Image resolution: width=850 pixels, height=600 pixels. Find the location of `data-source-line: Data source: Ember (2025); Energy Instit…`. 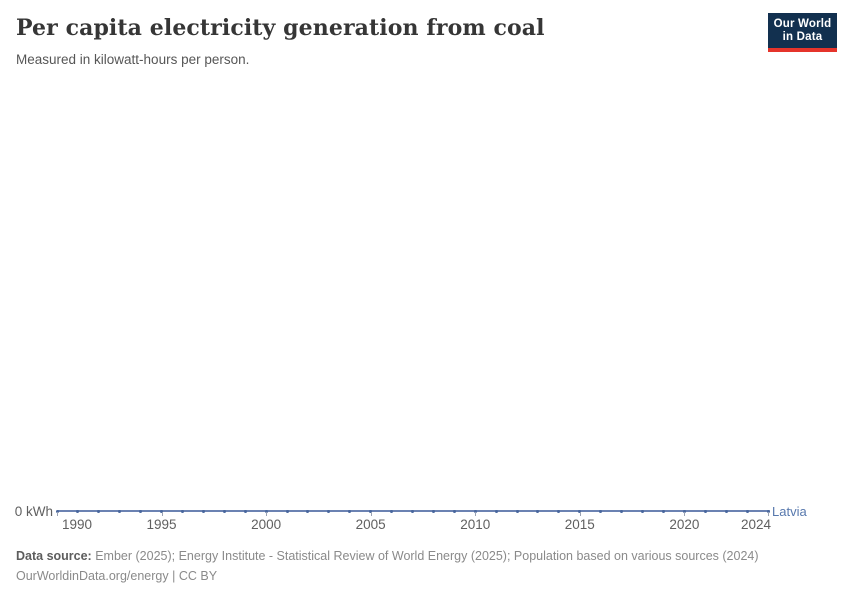

data-source-line: Data source: Ember (2025); Energy Instit… is located at coordinates (416, 556).